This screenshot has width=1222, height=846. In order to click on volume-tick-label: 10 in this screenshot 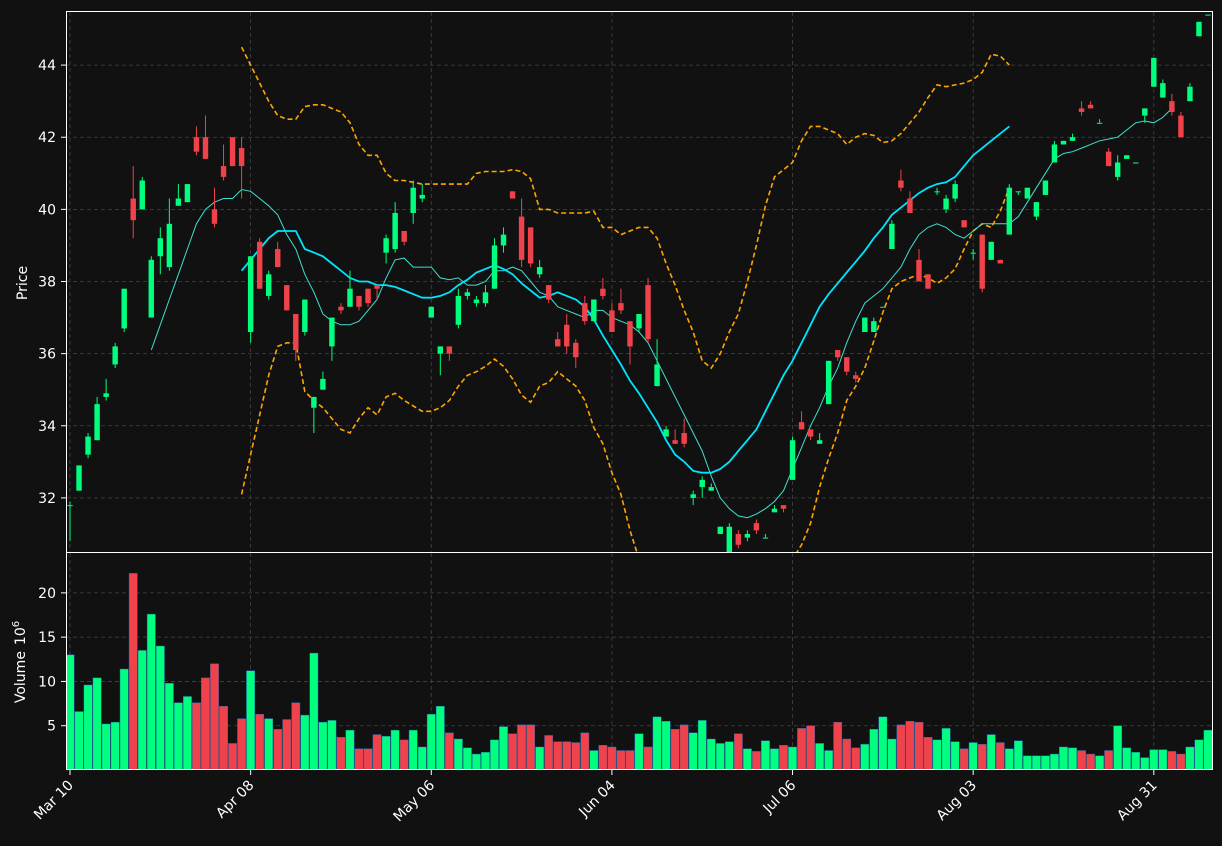, I will do `click(47, 682)`.